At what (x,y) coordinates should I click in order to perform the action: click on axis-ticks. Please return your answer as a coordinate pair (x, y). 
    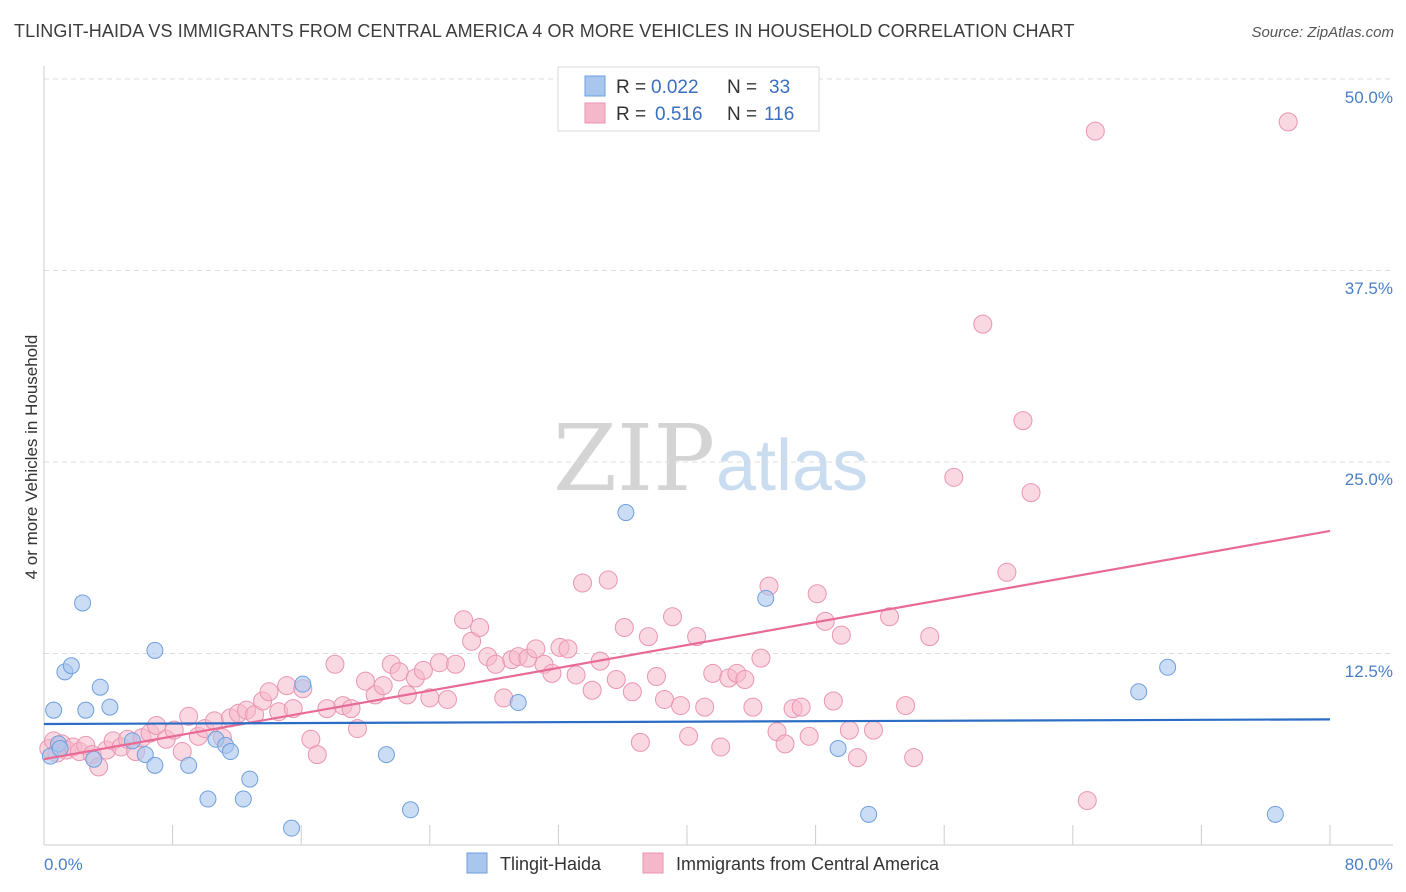
    Looking at the image, I should click on (687, 835).